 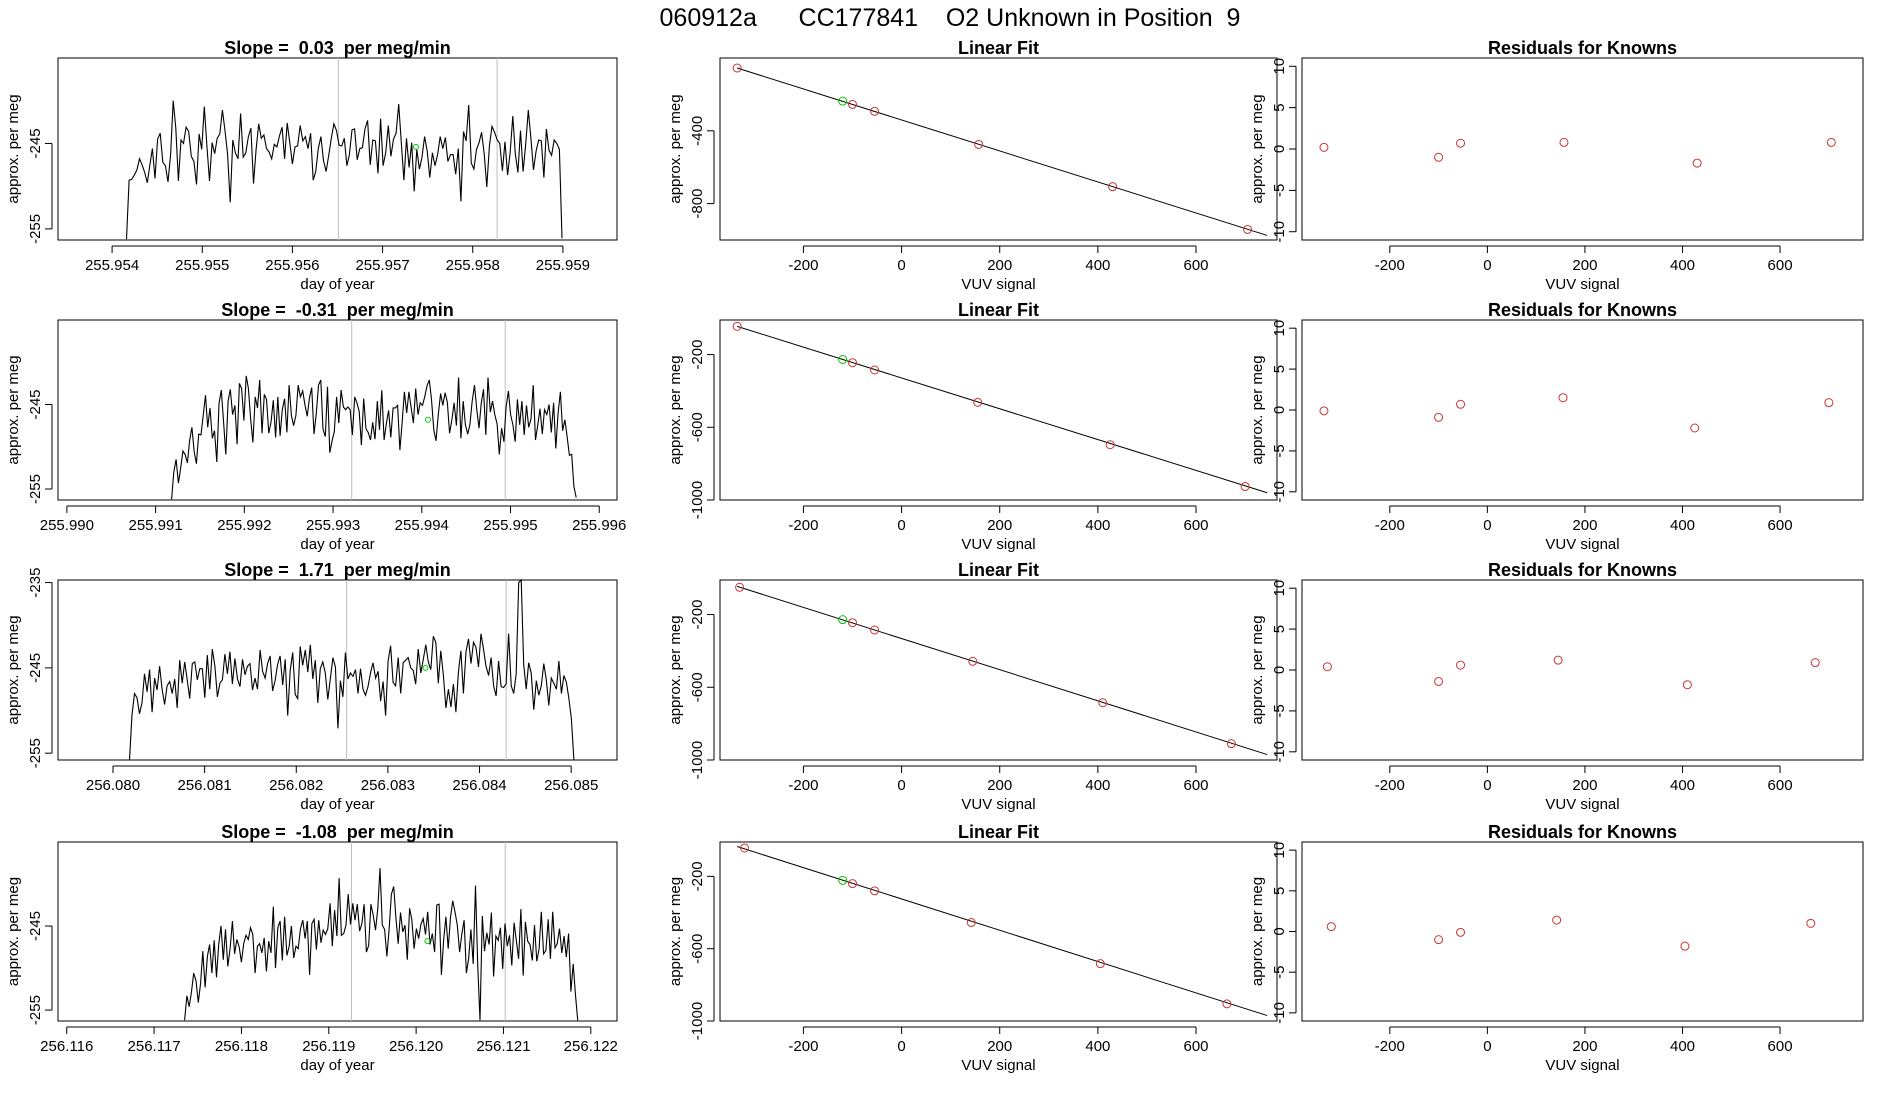 I want to click on series-r4-x-tick-label: 256.121, so click(x=503, y=1046).